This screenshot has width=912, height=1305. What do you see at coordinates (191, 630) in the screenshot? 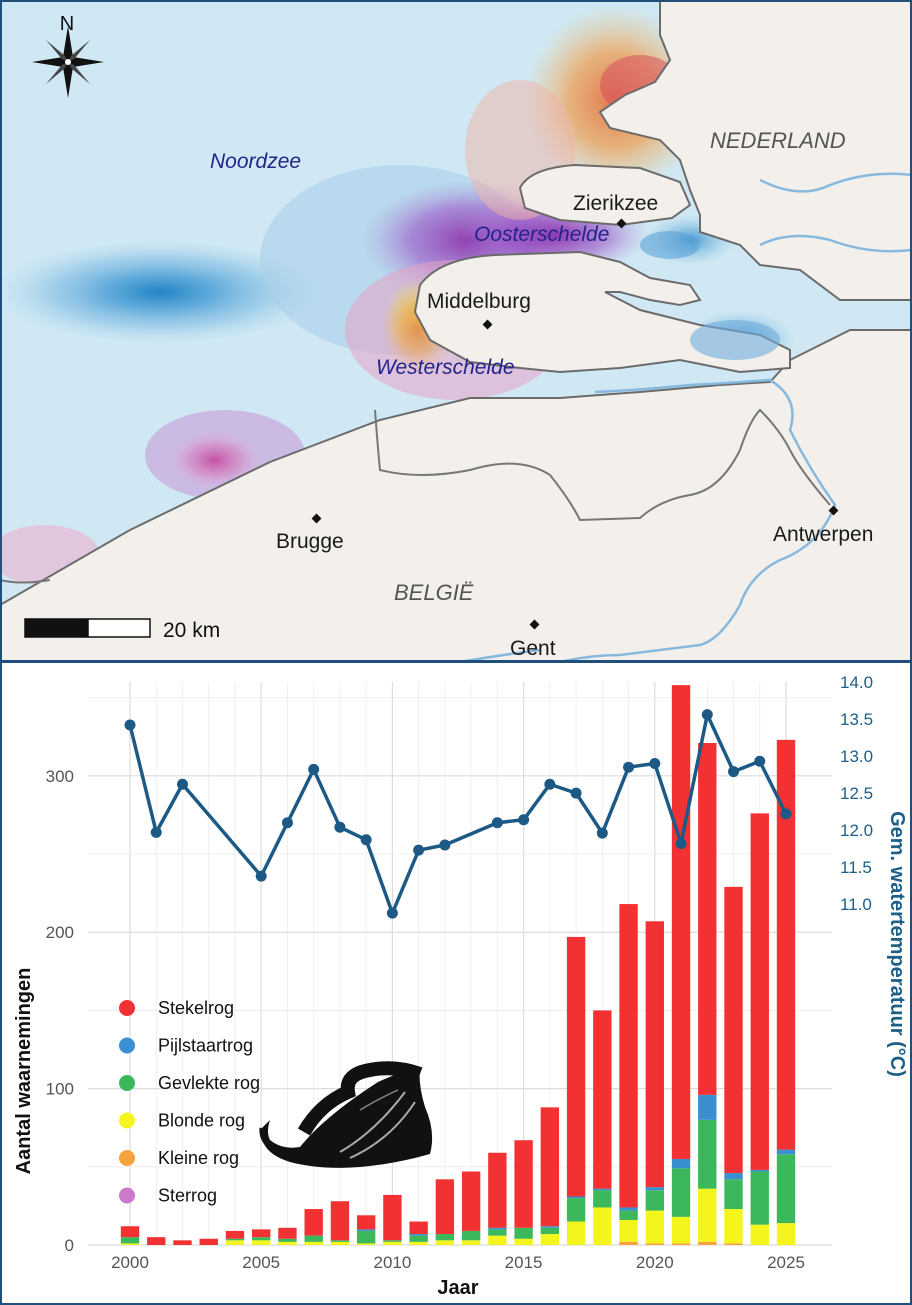
I see `scale-label: 20 km` at bounding box center [191, 630].